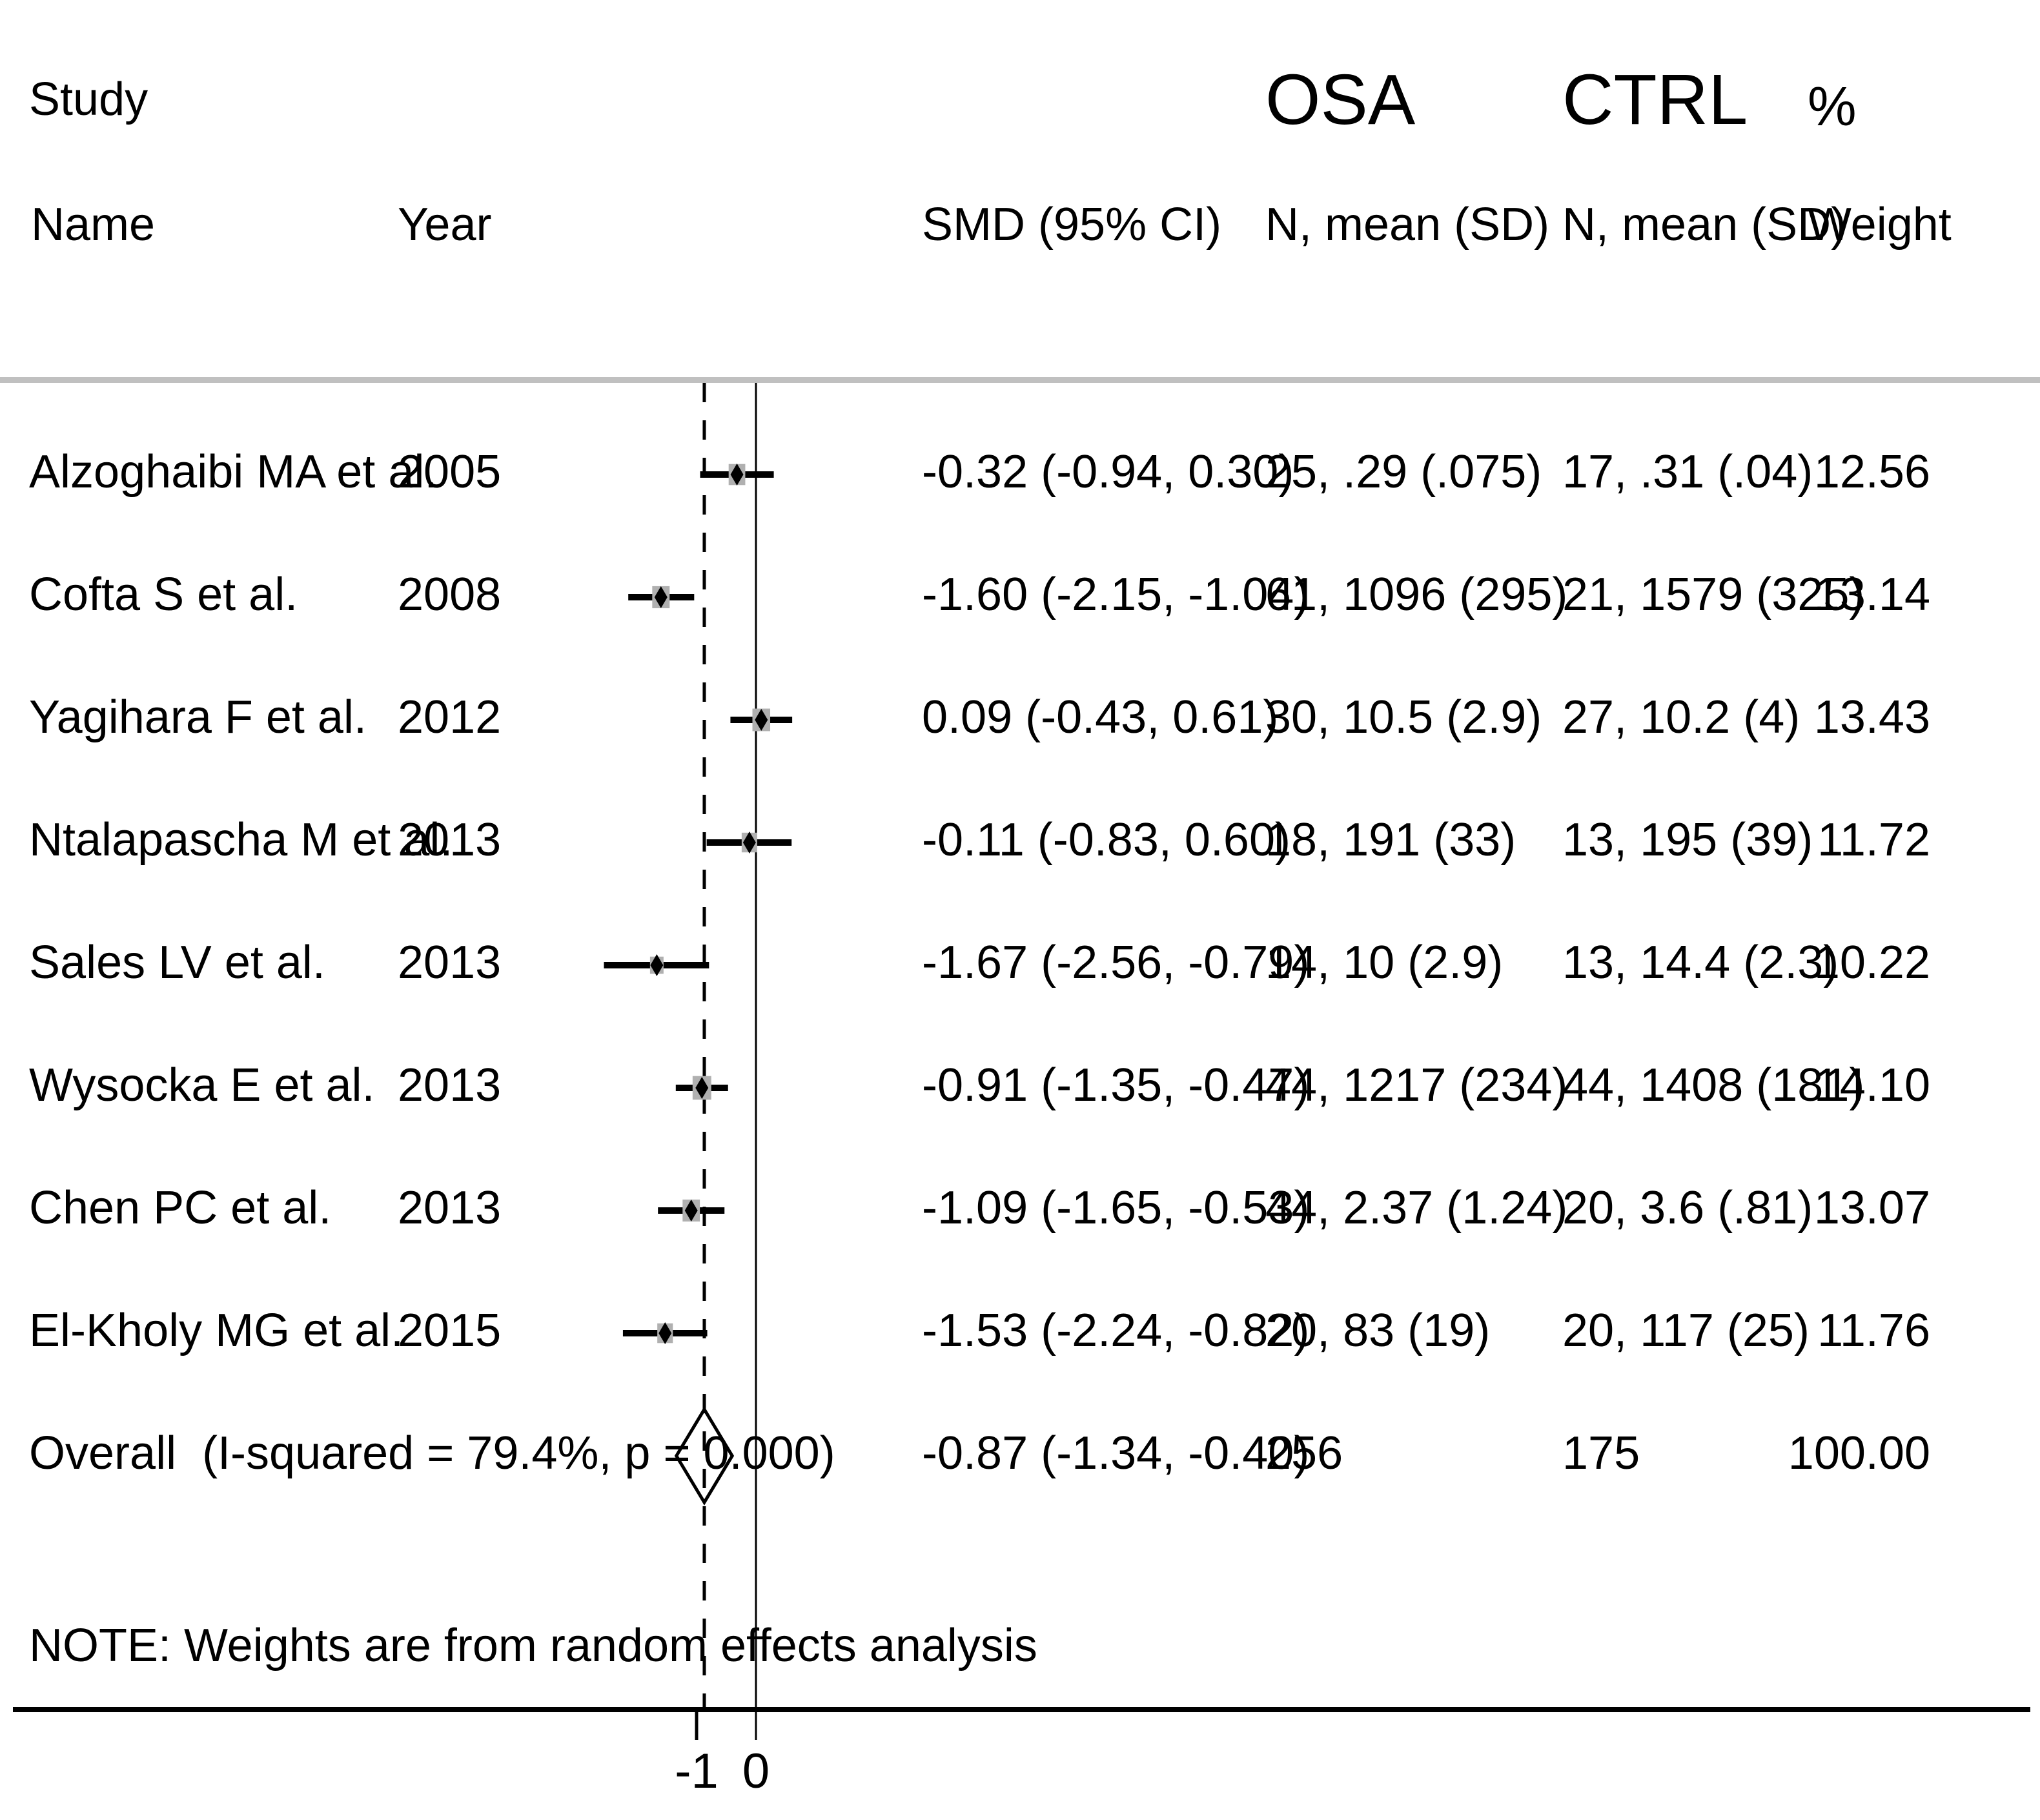  Describe the element at coordinates (1072, 225) in the screenshot. I see `column-header-smd: SMD (95% CI)` at that location.